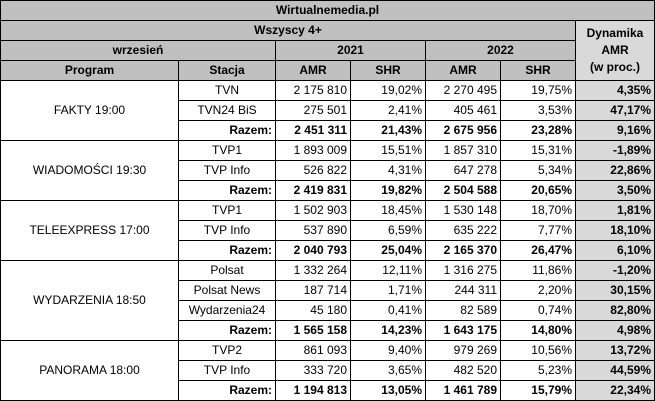 The image size is (655, 401). I want to click on shr-2021-cell: 25,04%, so click(388, 250).